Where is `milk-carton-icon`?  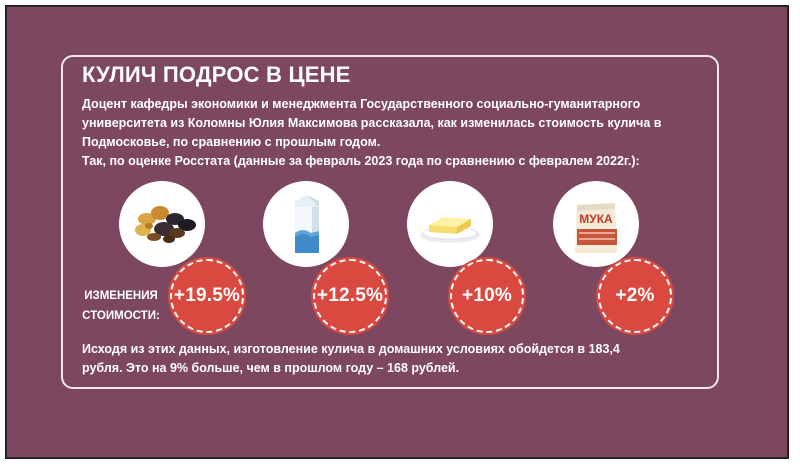 milk-carton-icon is located at coordinates (306, 224).